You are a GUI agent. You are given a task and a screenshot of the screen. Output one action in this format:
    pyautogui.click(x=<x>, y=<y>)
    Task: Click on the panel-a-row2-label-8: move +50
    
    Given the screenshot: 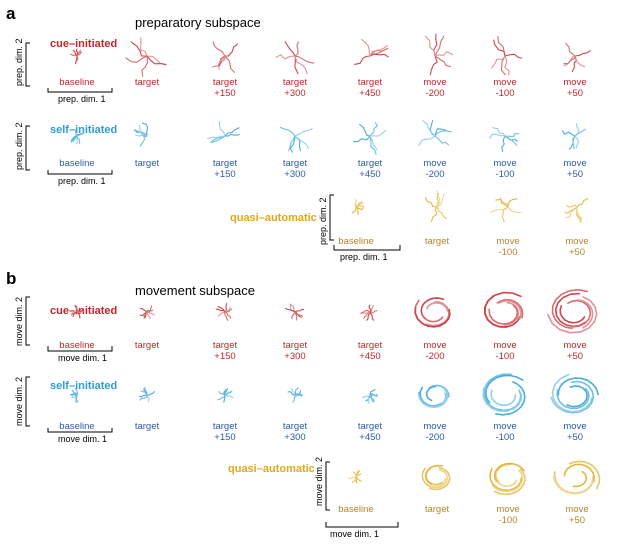 What is the action you would take?
    pyautogui.click(x=575, y=169)
    